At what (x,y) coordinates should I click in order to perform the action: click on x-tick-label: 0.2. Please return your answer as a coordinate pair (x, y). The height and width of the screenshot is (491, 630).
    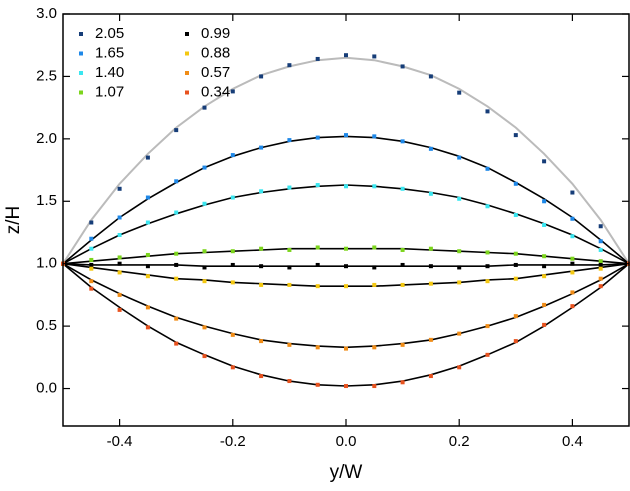
    Looking at the image, I should click on (459, 441).